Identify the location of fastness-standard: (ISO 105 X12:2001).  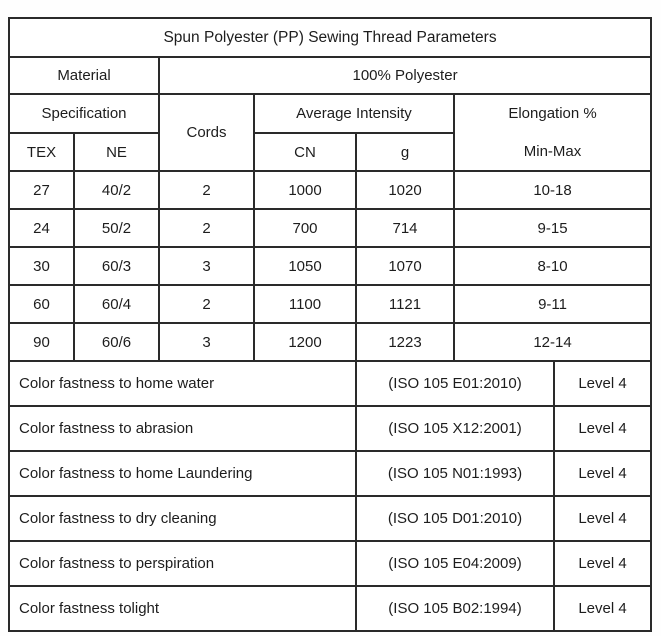
(455, 428).